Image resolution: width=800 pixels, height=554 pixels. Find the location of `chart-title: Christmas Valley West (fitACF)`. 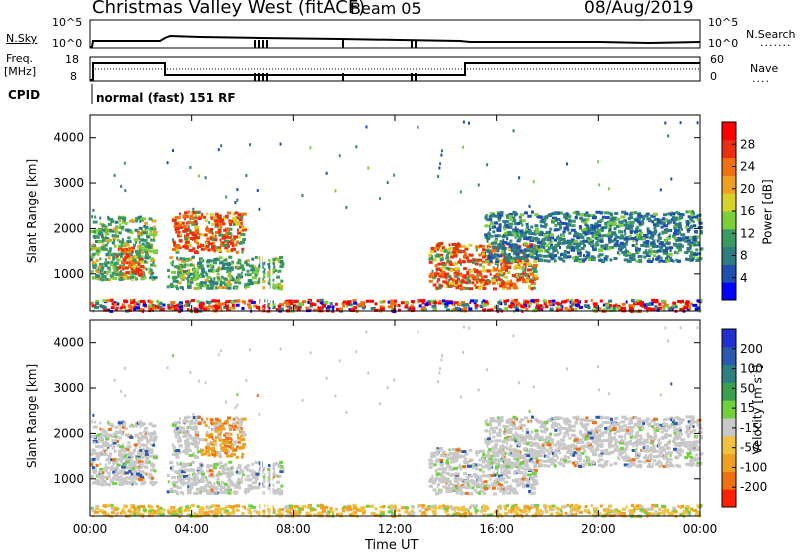

chart-title: Christmas Valley West (fitACF) is located at coordinates (229, 9).